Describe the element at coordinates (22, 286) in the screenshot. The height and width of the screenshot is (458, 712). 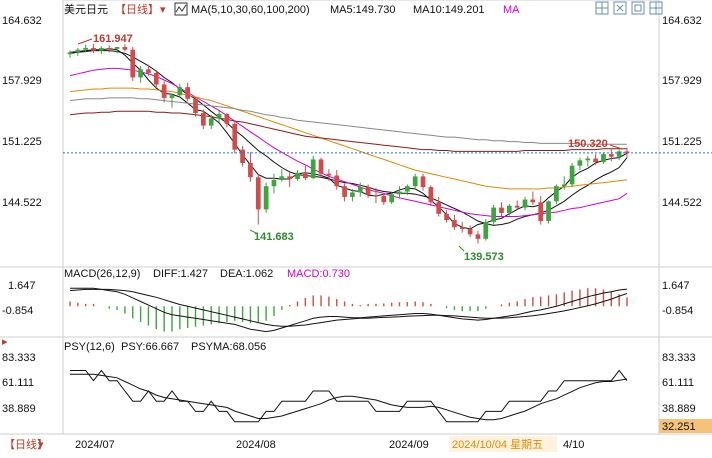
I see `macd-y-tick: 1.647` at that location.